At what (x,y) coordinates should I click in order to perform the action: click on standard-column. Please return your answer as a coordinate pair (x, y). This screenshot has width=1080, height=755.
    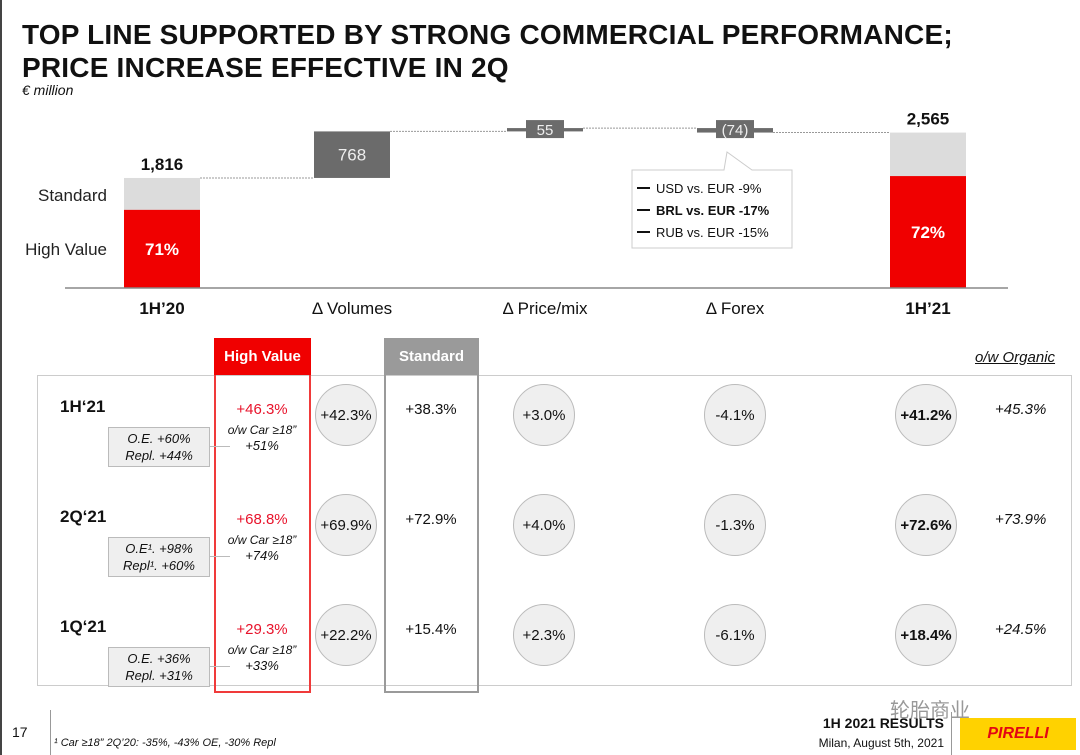
    Looking at the image, I should click on (431, 534).